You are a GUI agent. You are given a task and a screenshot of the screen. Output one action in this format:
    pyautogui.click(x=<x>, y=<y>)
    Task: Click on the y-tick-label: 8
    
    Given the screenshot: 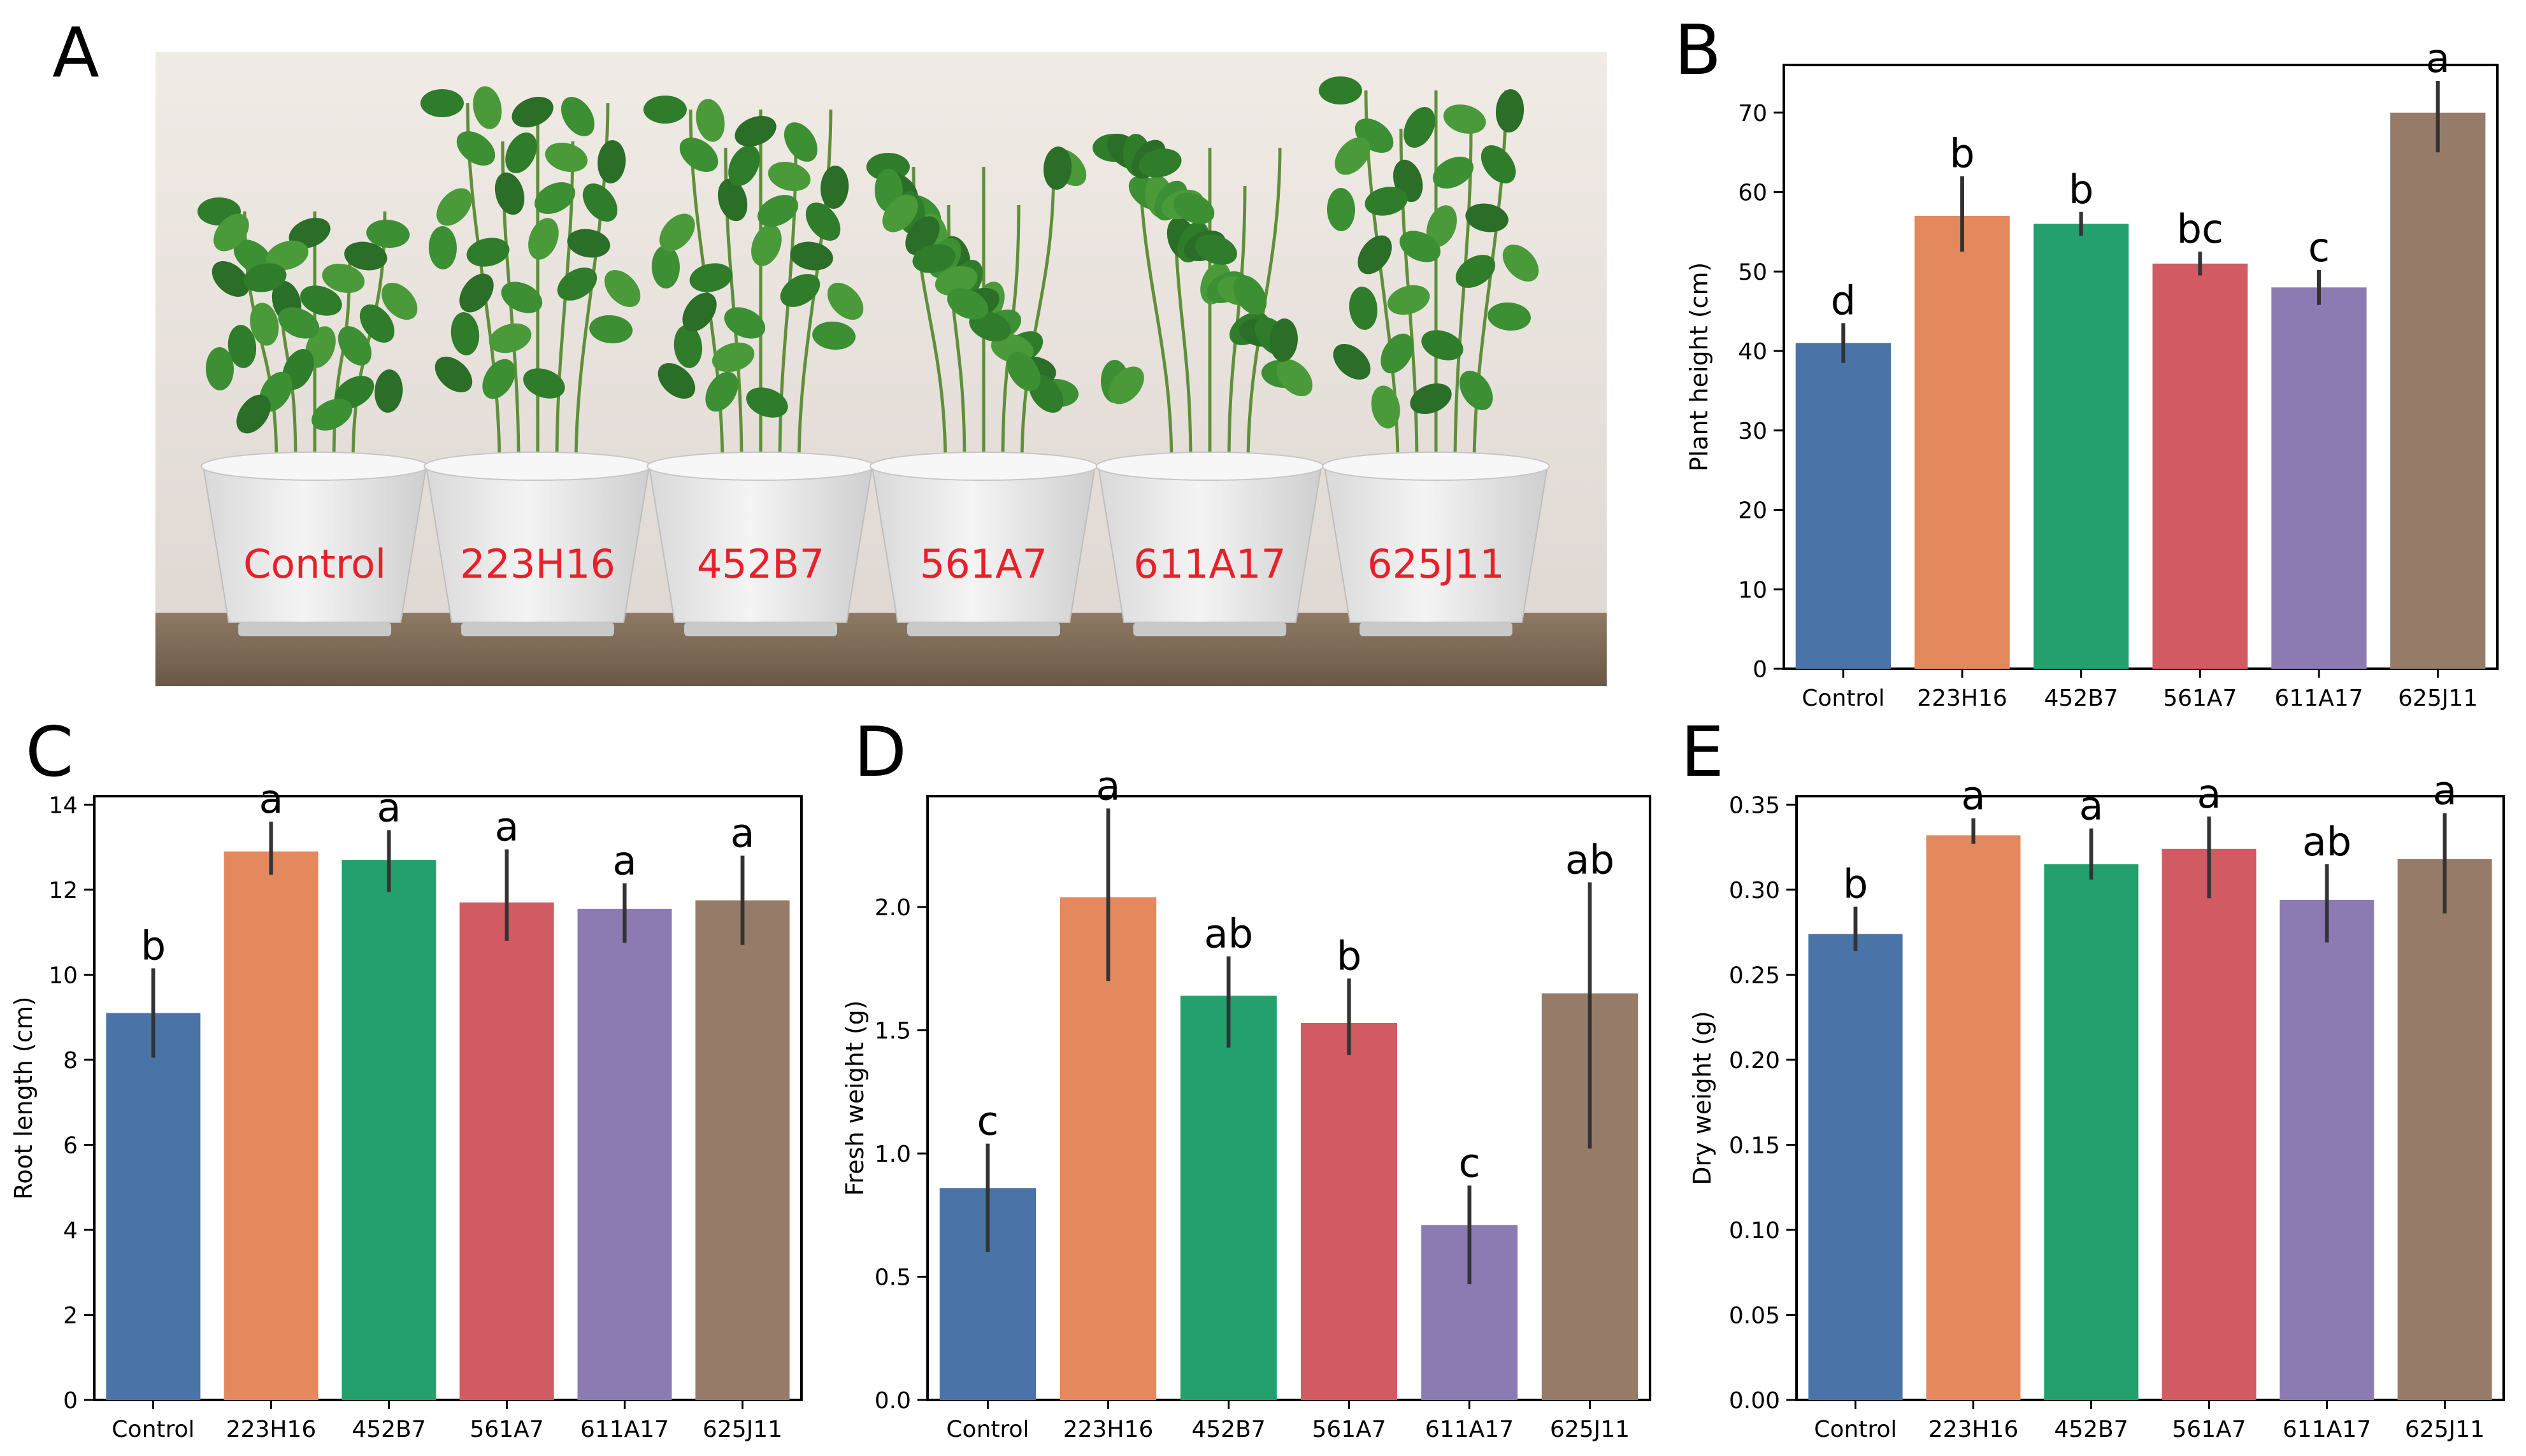 What is the action you would take?
    pyautogui.click(x=70, y=1061)
    